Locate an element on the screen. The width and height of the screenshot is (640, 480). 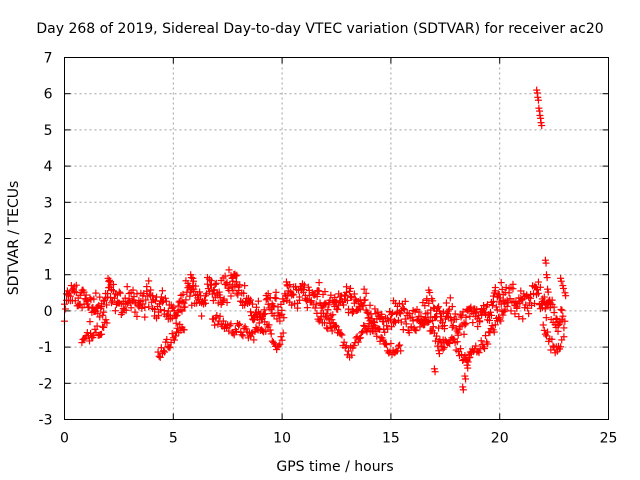
x-tick-label: 10 is located at coordinates (282, 439).